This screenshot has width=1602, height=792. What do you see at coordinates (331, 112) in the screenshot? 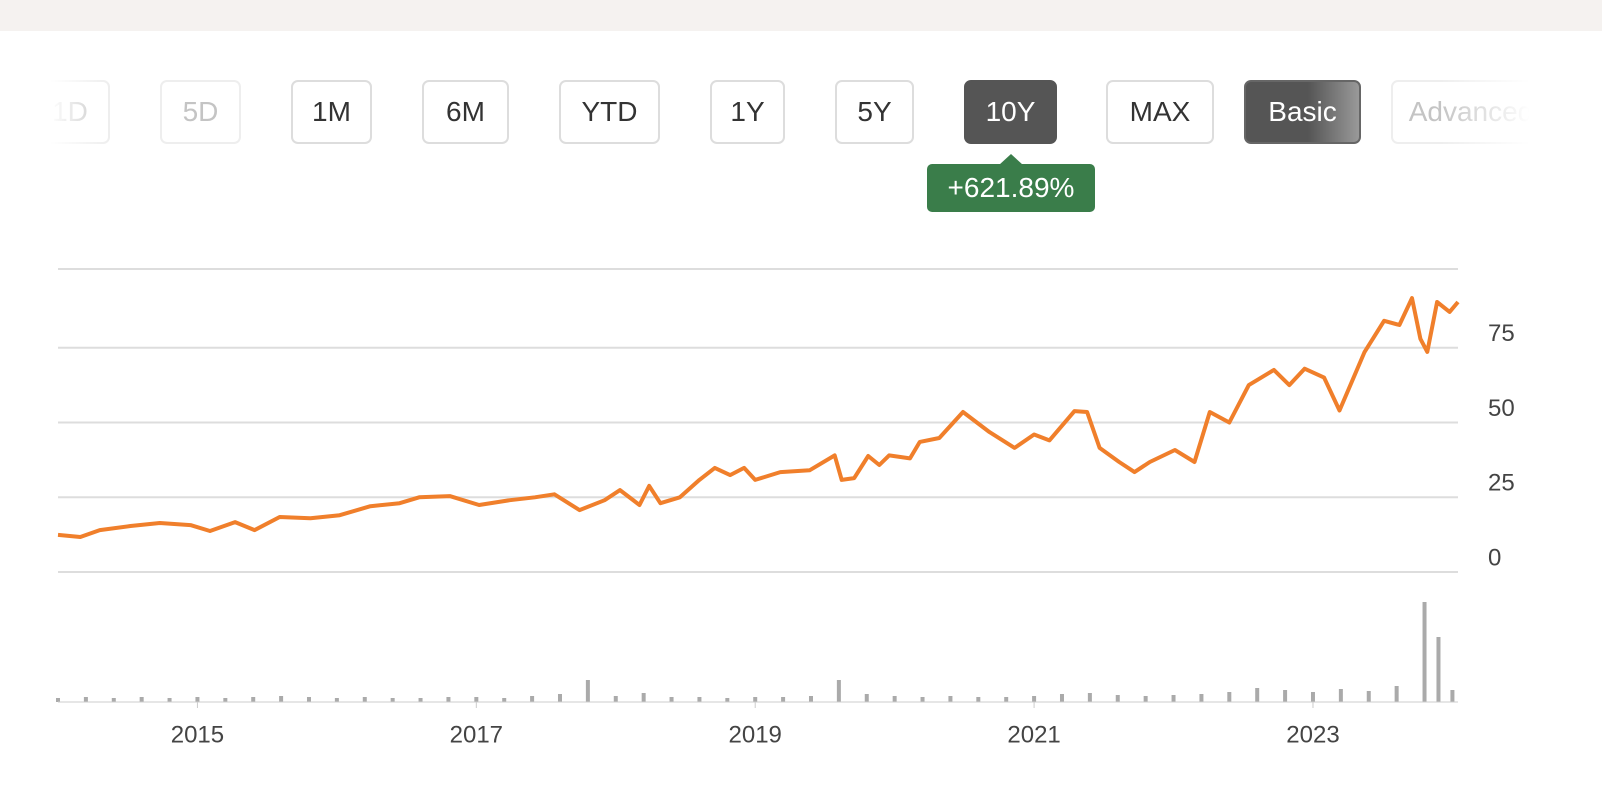
I see `range-button: 1M` at bounding box center [331, 112].